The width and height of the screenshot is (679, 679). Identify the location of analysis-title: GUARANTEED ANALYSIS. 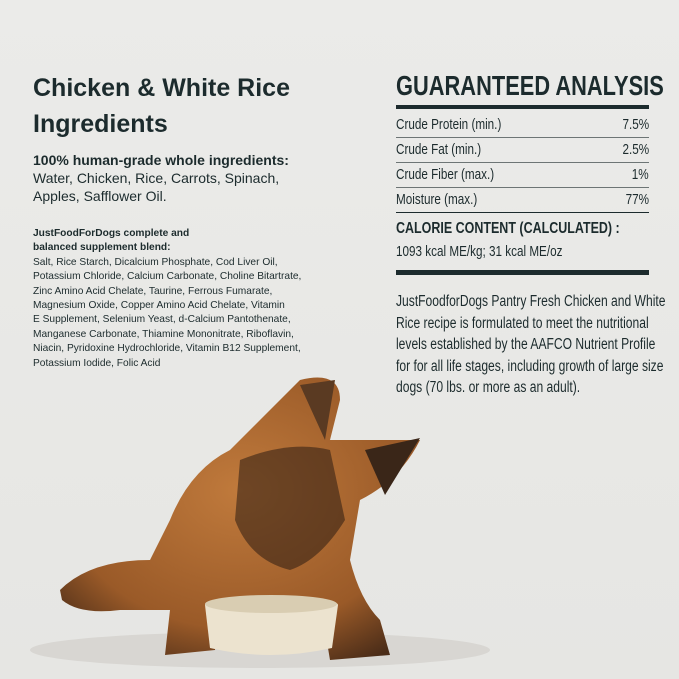
(530, 85).